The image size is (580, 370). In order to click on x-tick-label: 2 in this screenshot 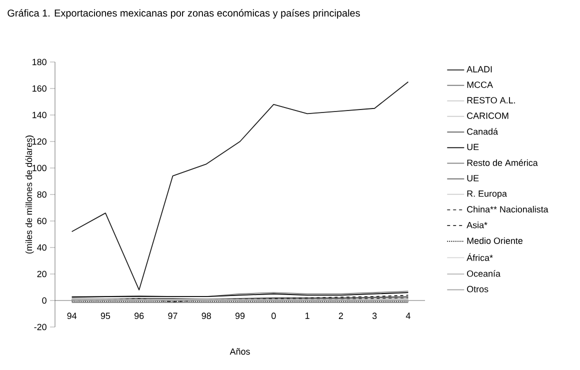, I will do `click(340, 315)`.